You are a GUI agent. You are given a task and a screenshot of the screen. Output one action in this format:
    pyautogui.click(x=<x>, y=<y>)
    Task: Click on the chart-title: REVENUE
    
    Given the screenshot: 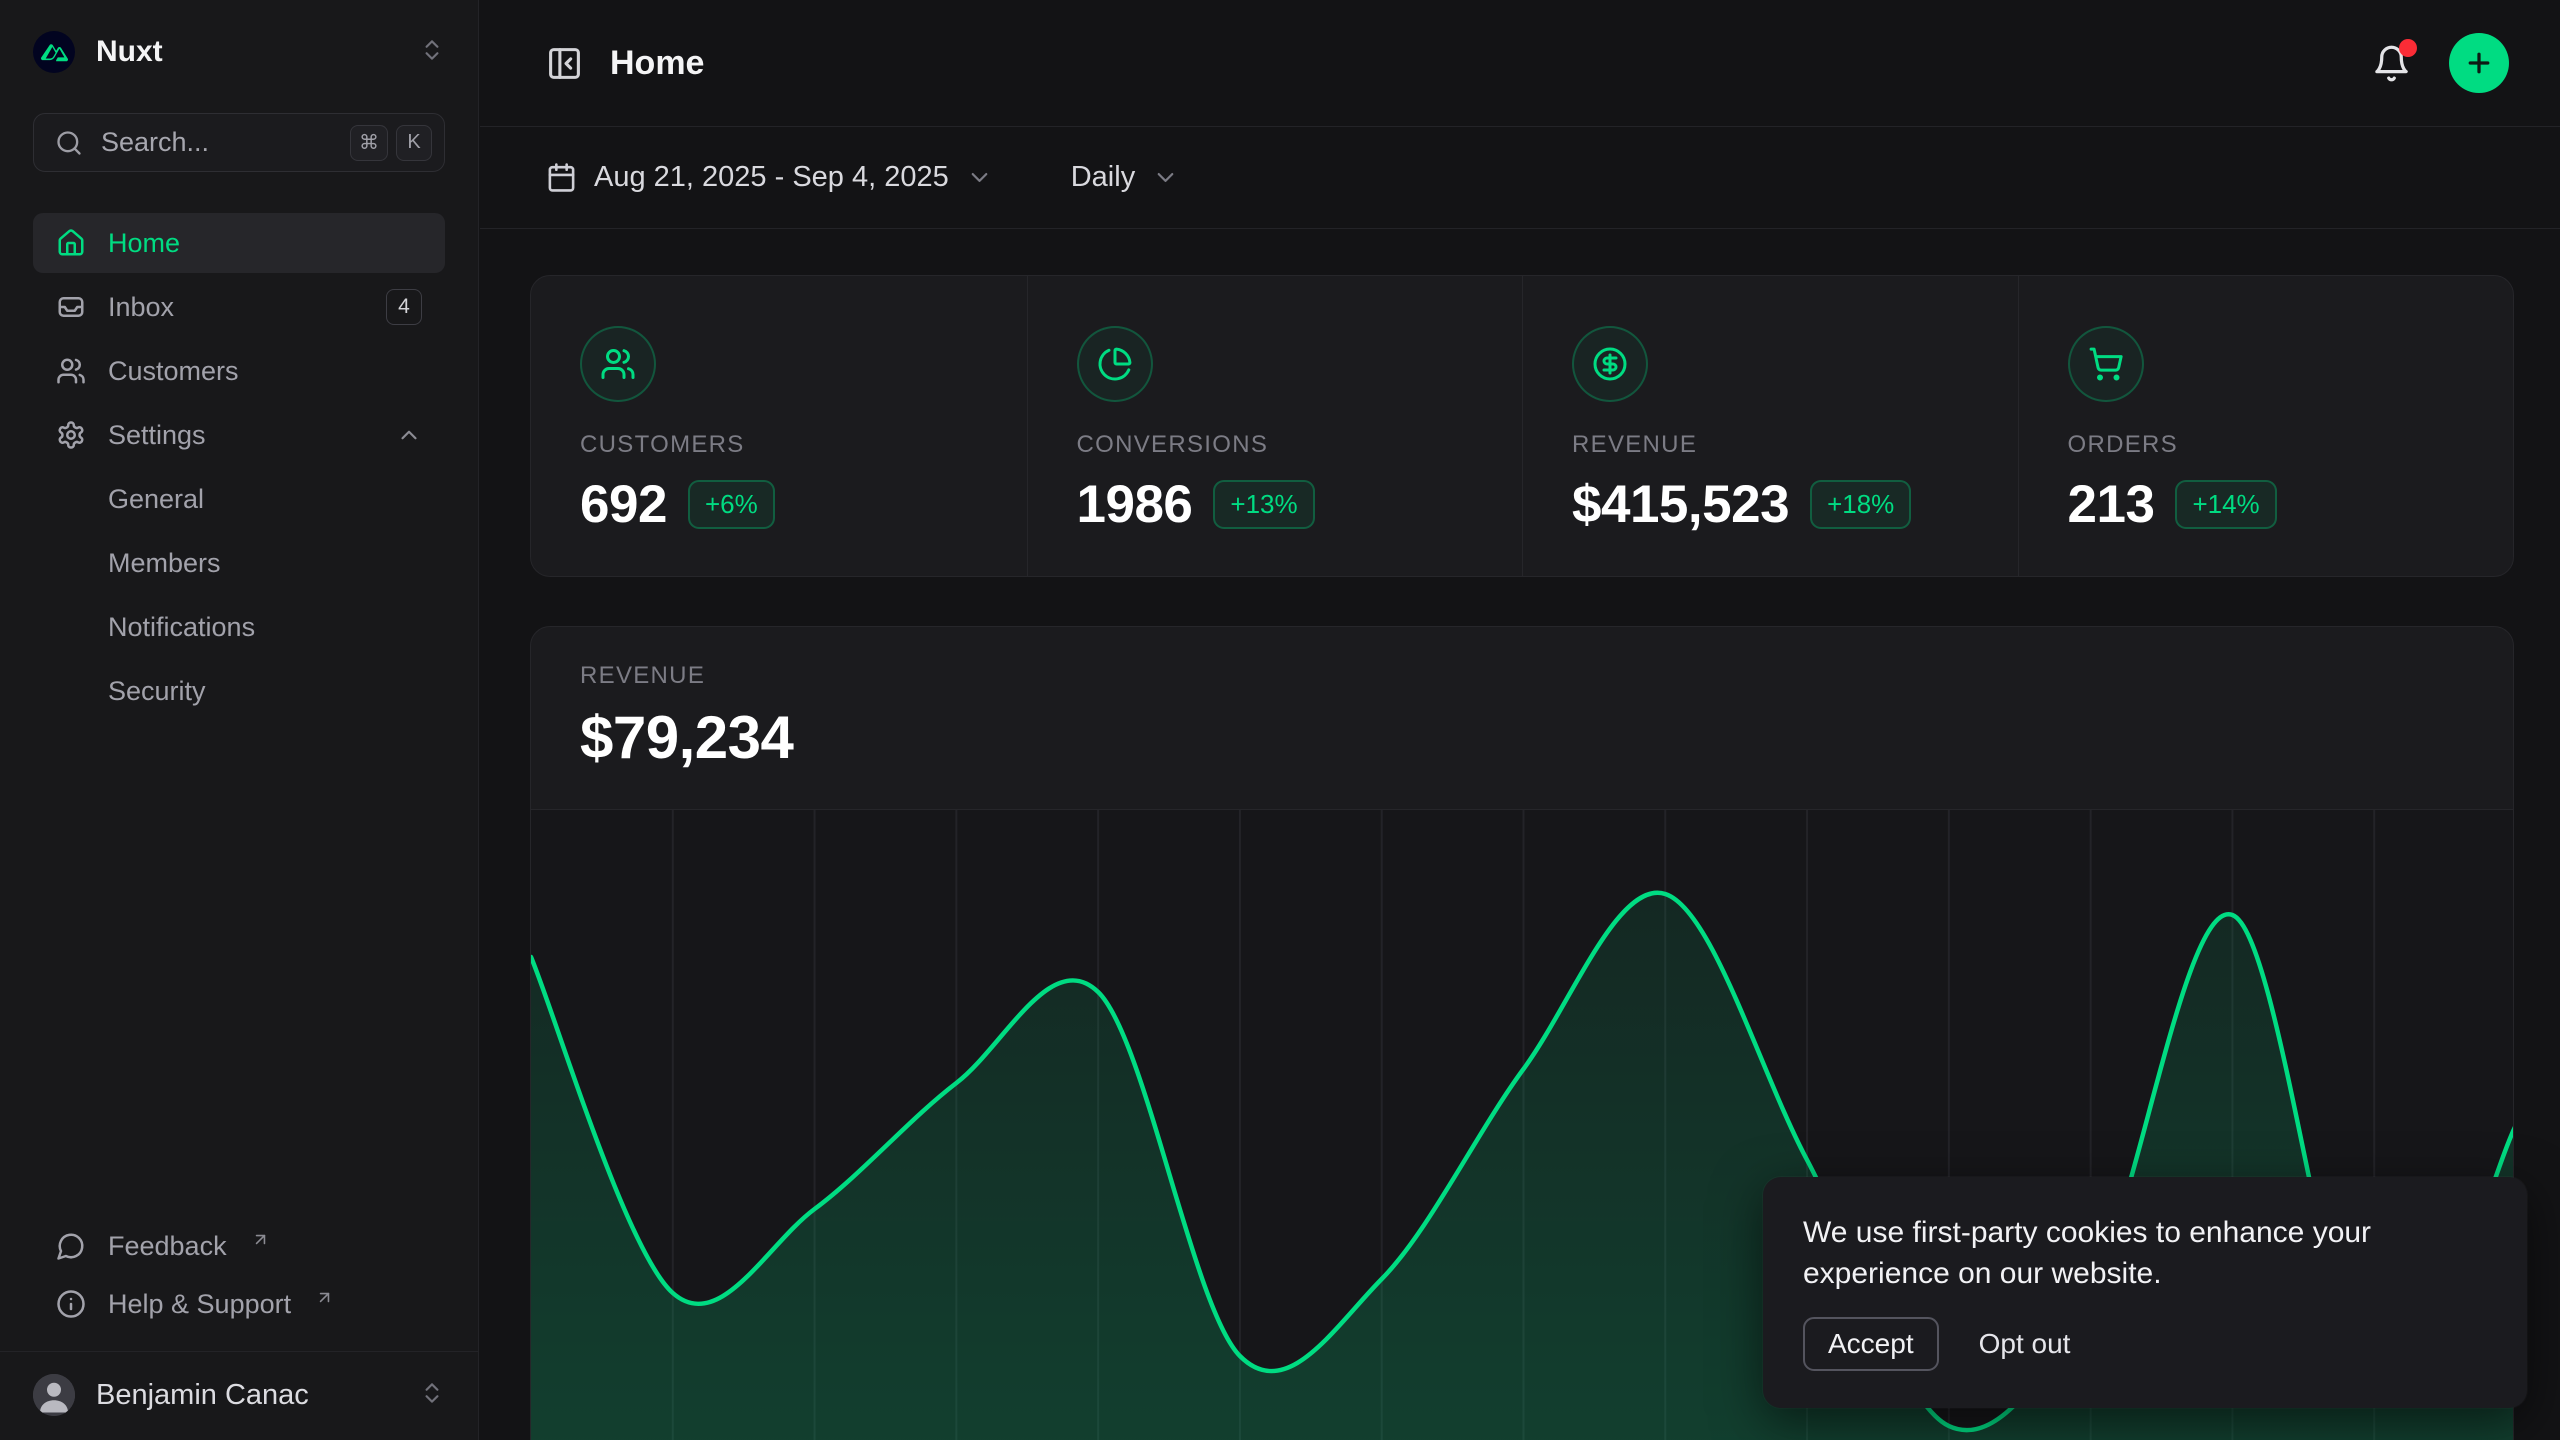 What is the action you would take?
    pyautogui.click(x=643, y=675)
    